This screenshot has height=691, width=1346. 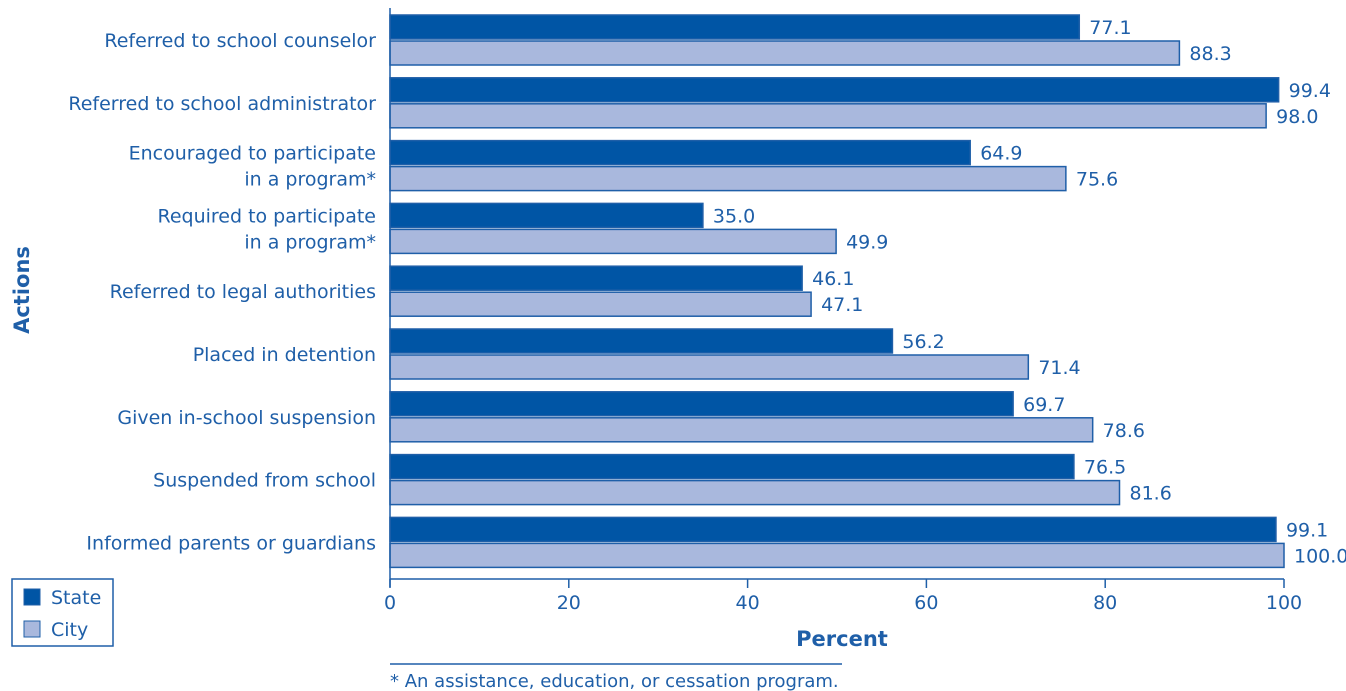 I want to click on value-label-state-4: 46.1, so click(x=833, y=279).